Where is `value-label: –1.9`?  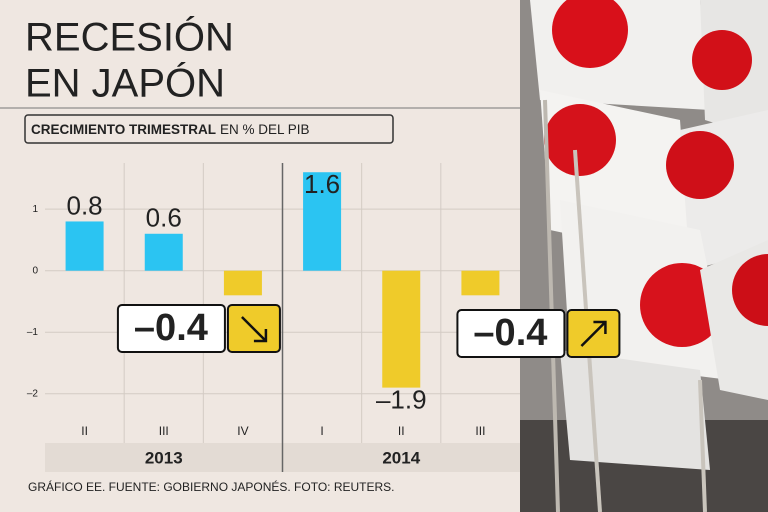 value-label: –1.9 is located at coordinates (401, 399).